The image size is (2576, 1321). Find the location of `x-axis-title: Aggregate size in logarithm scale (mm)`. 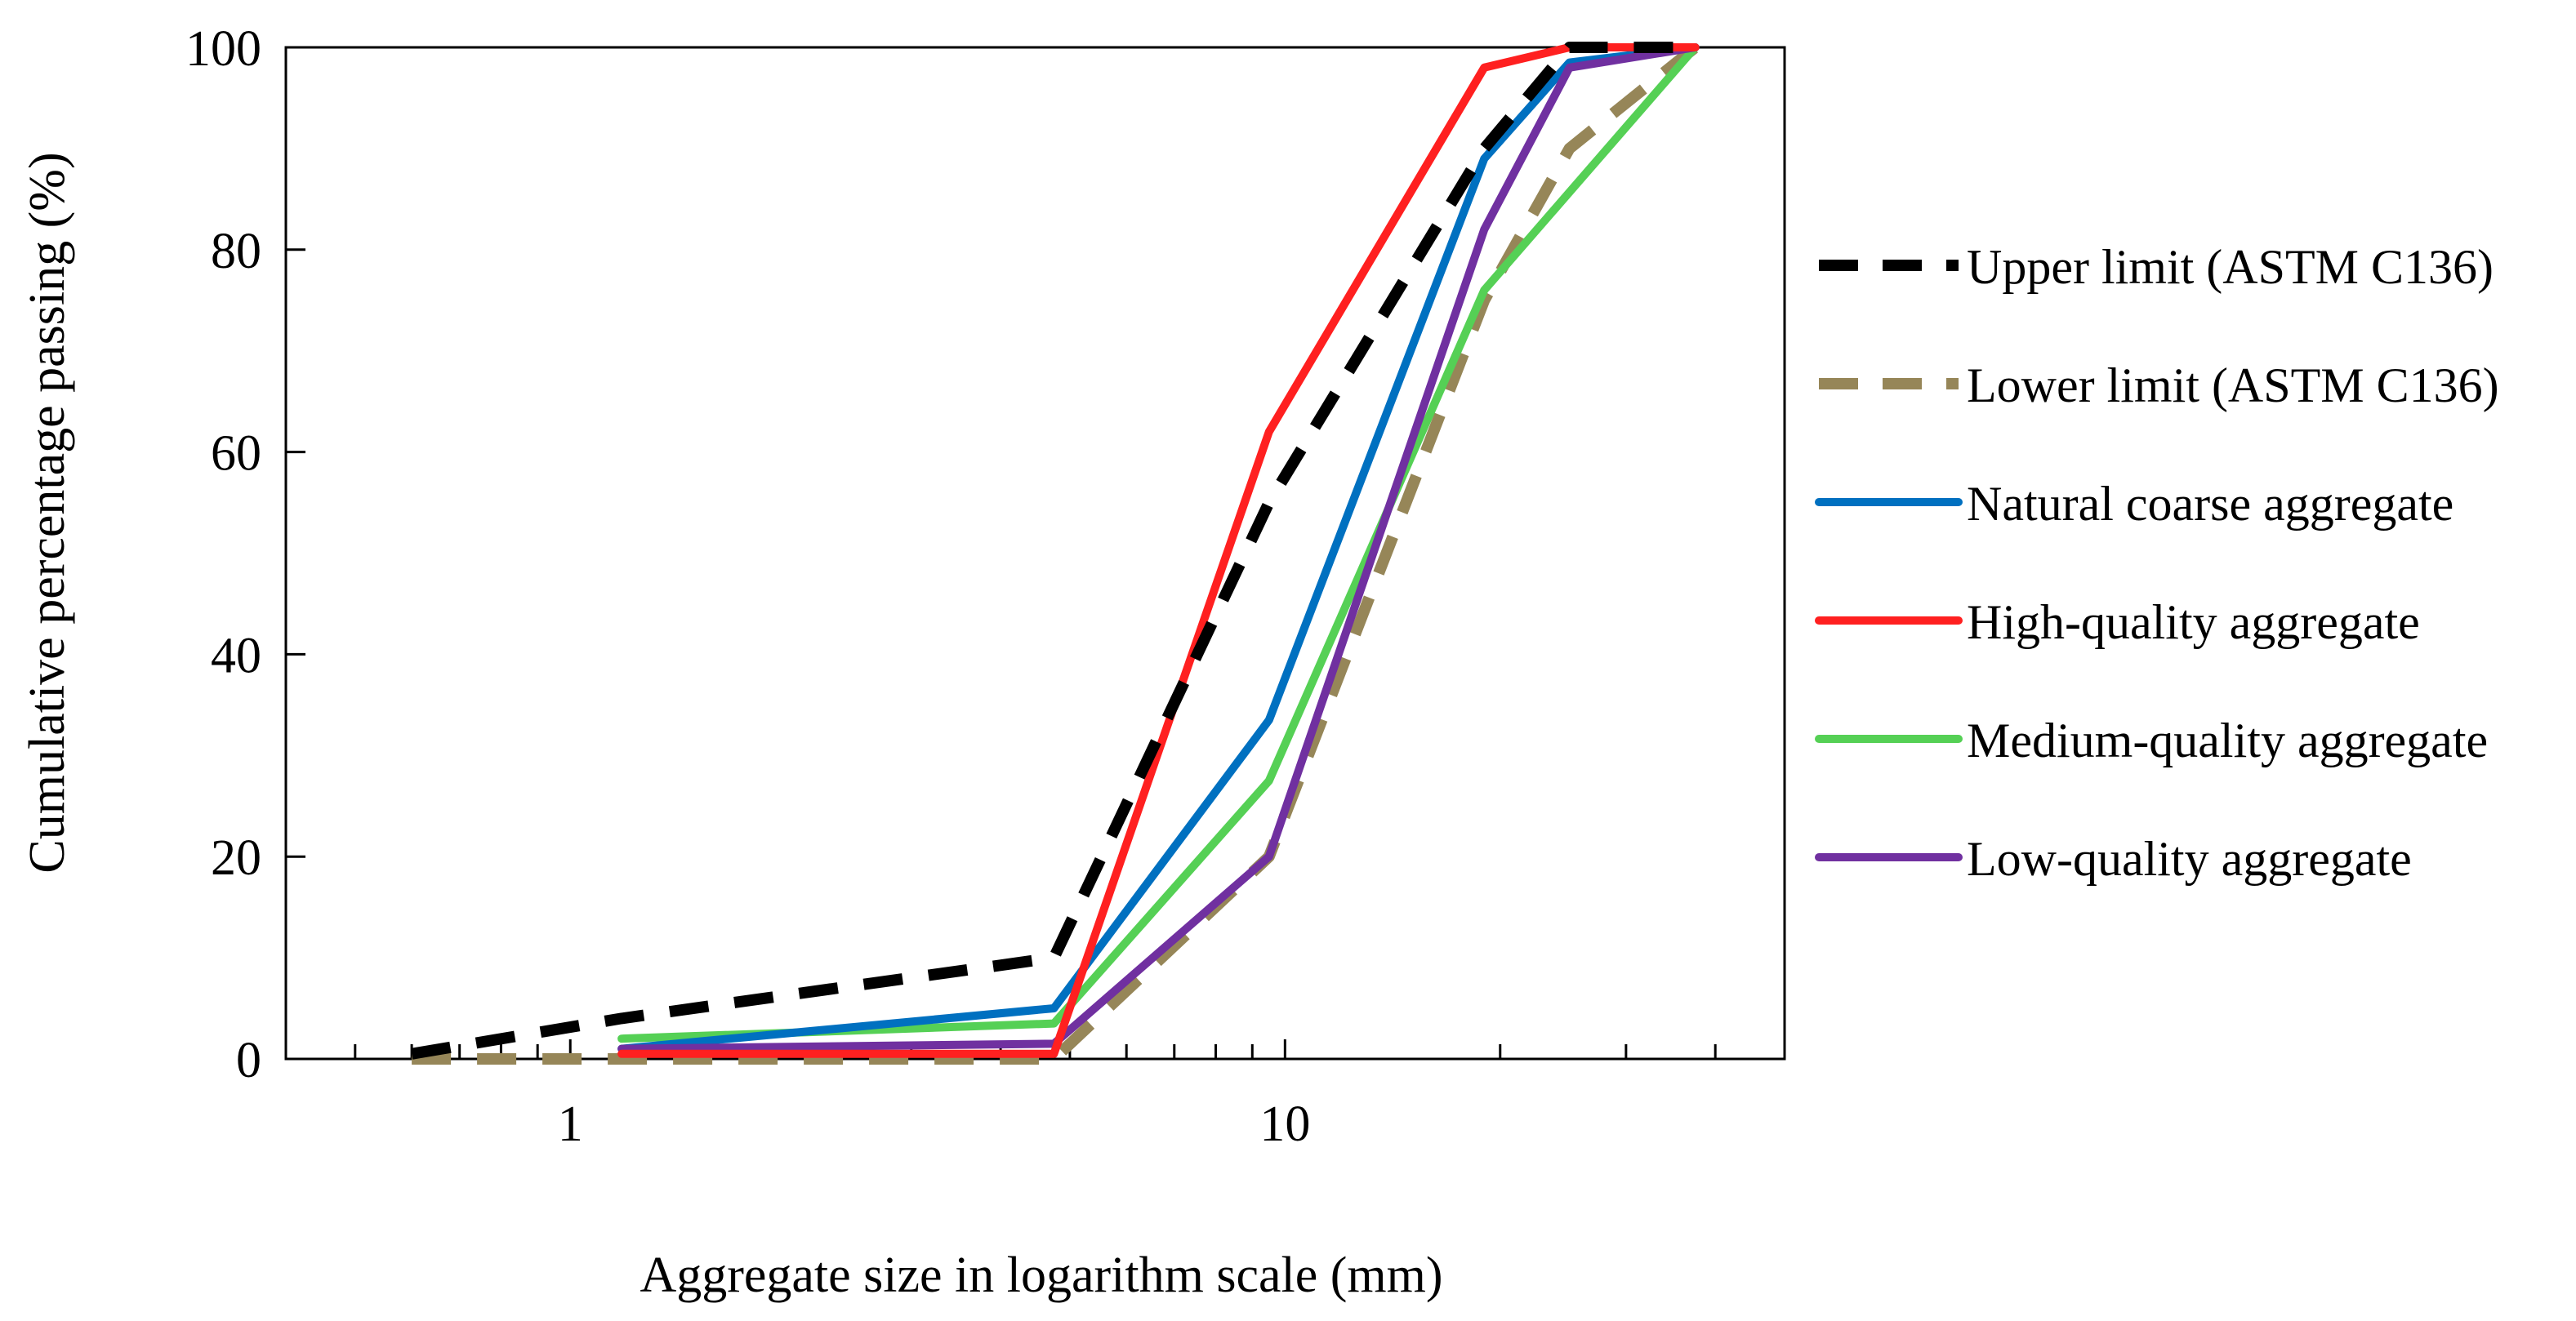

x-axis-title: Aggregate size in logarithm scale (mm) is located at coordinates (1041, 1275).